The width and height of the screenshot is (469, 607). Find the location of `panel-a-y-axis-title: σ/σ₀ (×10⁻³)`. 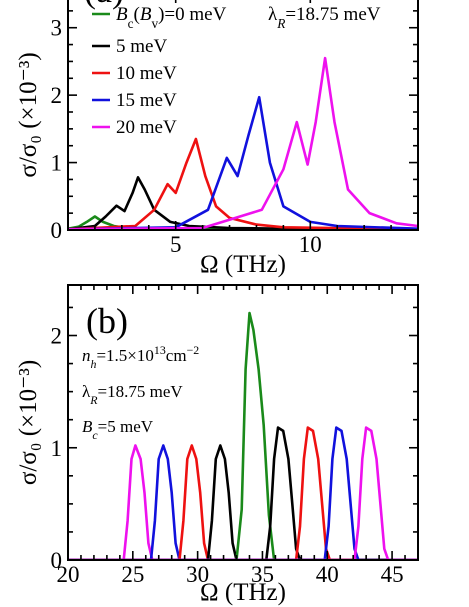

panel-a-y-axis-title: σ/σ₀ (×10⁻³) is located at coordinates (28, 114).